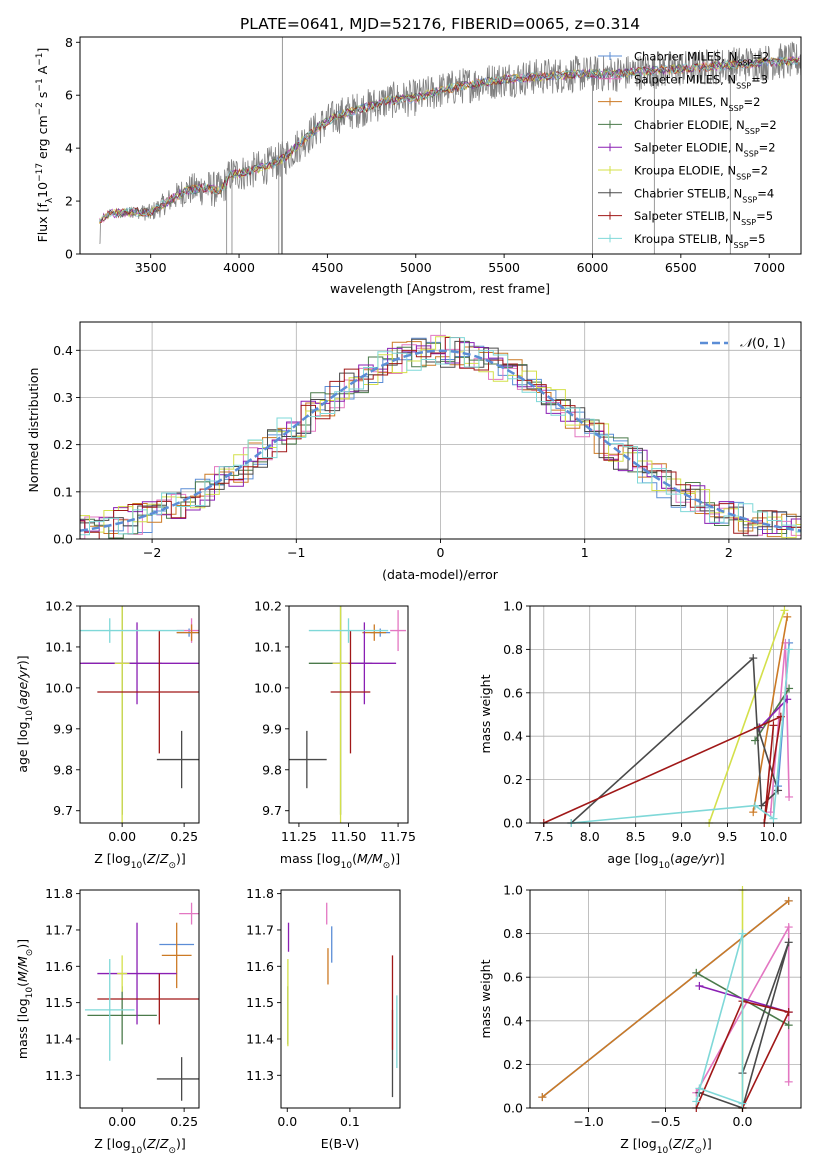  I want to click on label-part: −1, so click(40, 59).